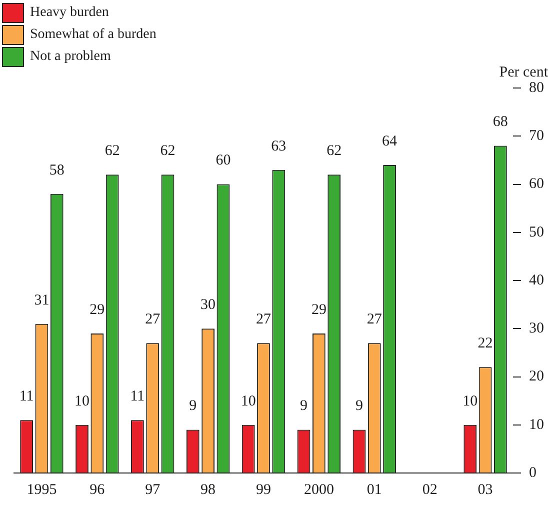 This screenshot has width=556, height=509. I want to click on x-tick-label: 97, so click(153, 490).